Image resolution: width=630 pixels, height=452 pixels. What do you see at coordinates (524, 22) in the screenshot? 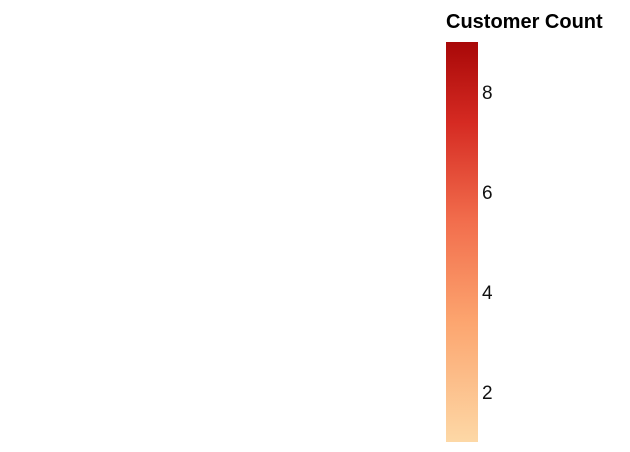
I see `colorbar-title: Customer Count` at bounding box center [524, 22].